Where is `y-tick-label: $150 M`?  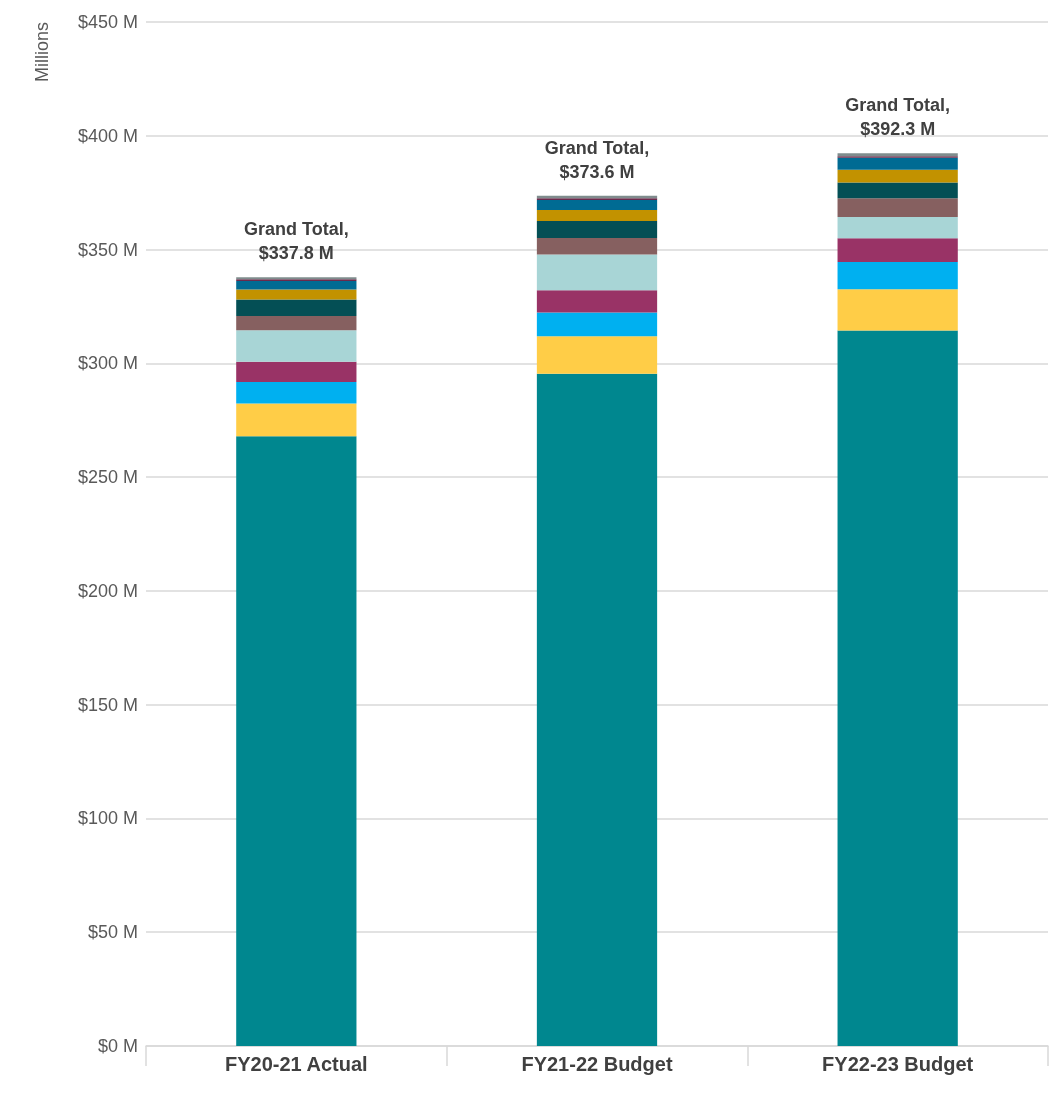 y-tick-label: $150 M is located at coordinates (107, 704).